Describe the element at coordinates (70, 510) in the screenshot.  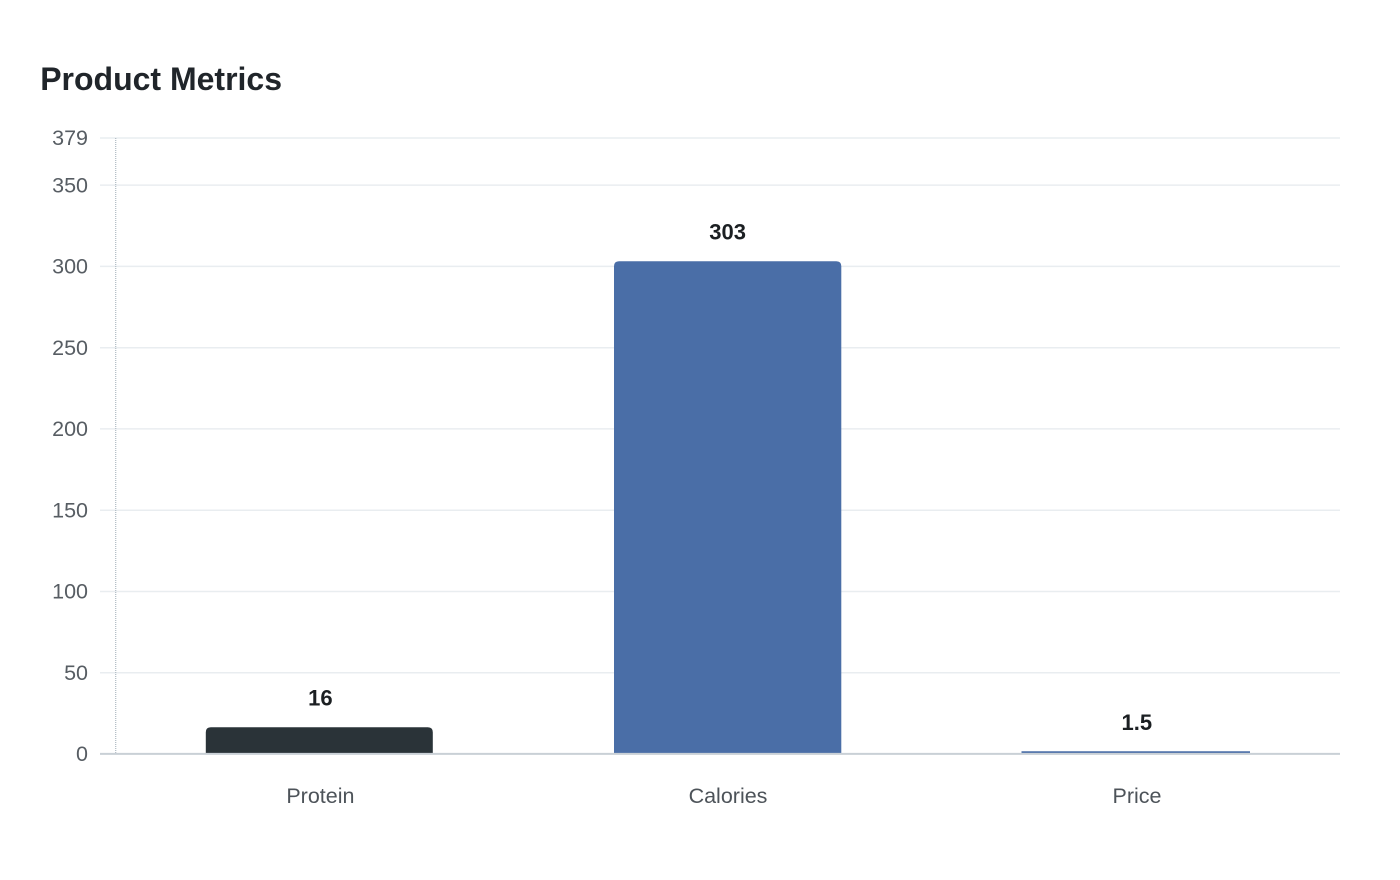
I see `svg-text: 150` at that location.